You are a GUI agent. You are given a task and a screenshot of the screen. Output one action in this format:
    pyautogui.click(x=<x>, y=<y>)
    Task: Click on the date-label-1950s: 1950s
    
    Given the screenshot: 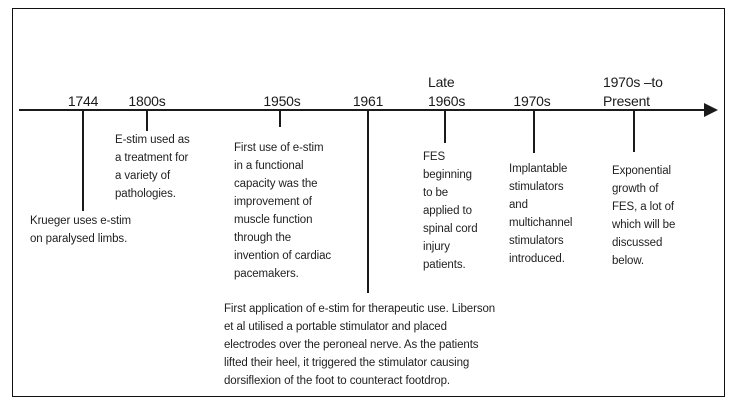 What is the action you would take?
    pyautogui.click(x=282, y=101)
    